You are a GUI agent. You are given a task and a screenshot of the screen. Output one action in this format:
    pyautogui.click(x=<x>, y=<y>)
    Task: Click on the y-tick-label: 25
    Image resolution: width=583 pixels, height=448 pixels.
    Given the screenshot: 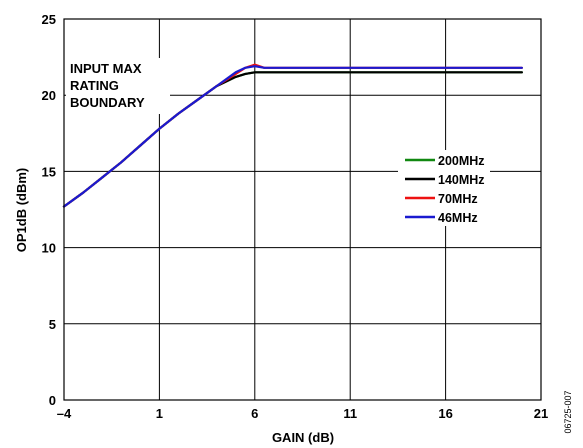 What is the action you would take?
    pyautogui.click(x=49, y=19)
    